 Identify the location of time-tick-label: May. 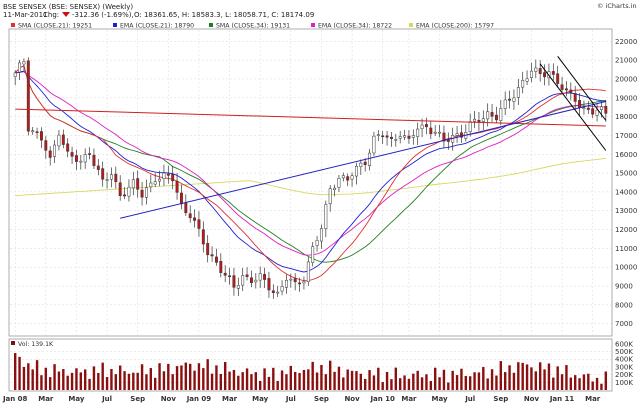
(260, 399).